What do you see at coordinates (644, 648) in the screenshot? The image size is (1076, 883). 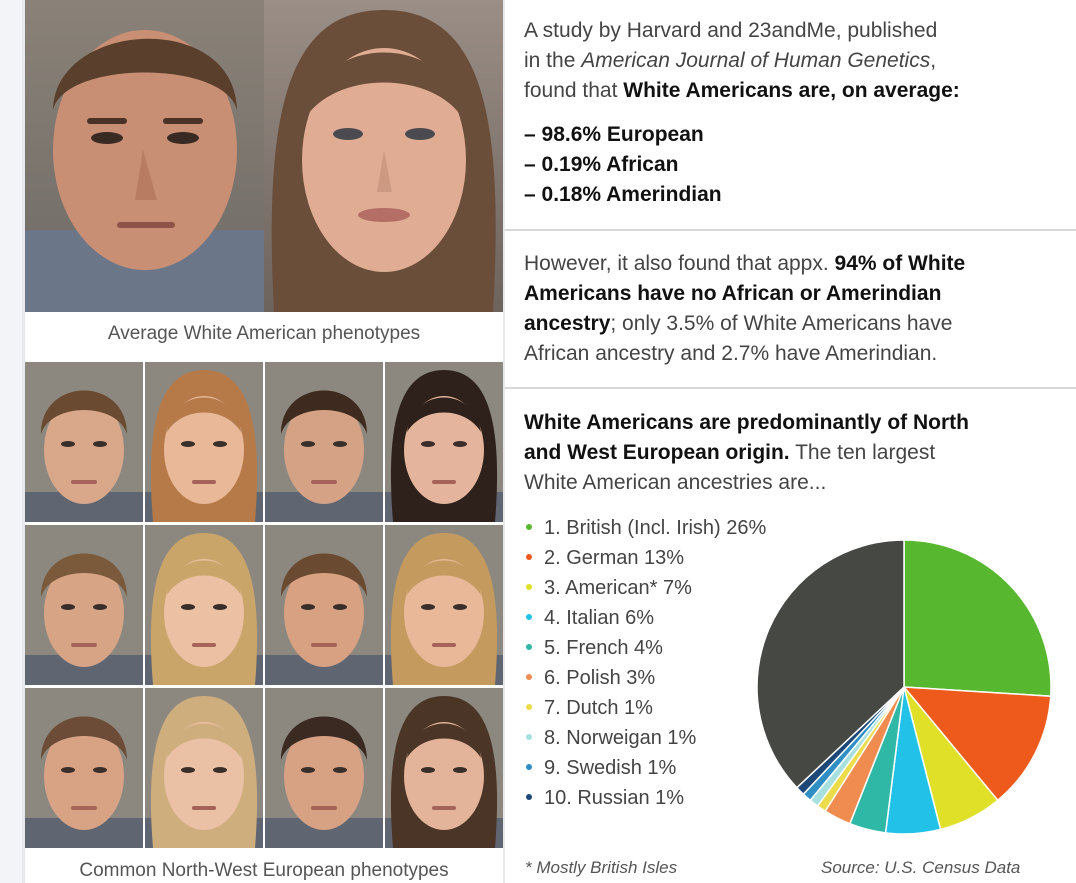 I see `legend-item: 5. French 4%` at bounding box center [644, 648].